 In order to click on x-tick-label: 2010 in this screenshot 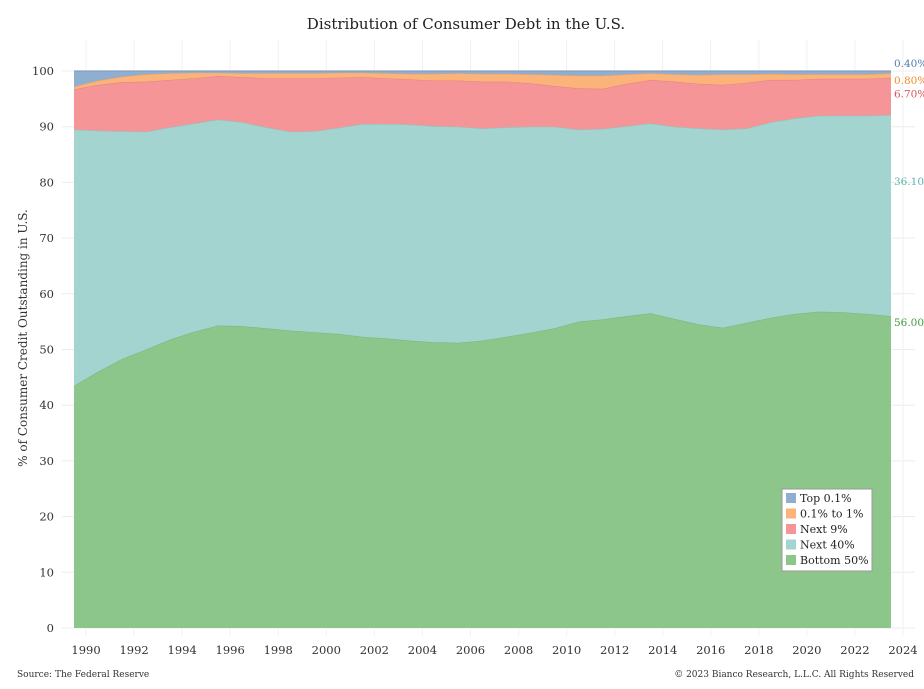, I will do `click(566, 650)`.